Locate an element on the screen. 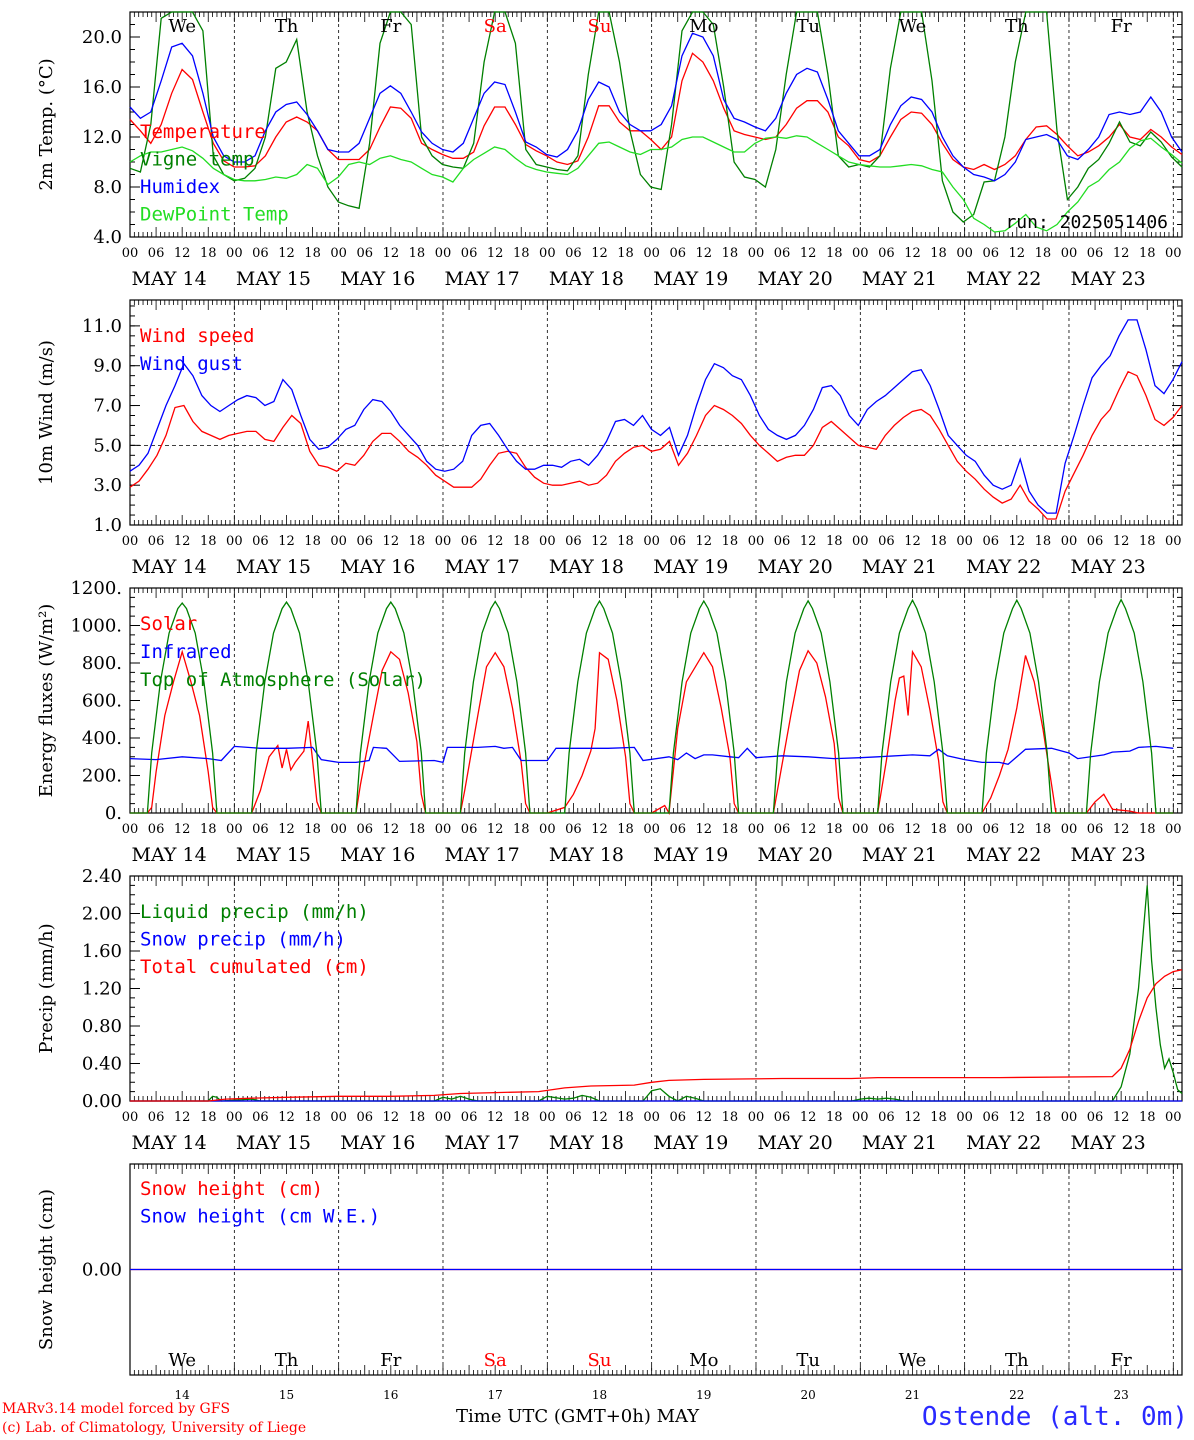 The height and width of the screenshot is (1440, 1194). y-tick-label: 2.00 is located at coordinates (102, 914).